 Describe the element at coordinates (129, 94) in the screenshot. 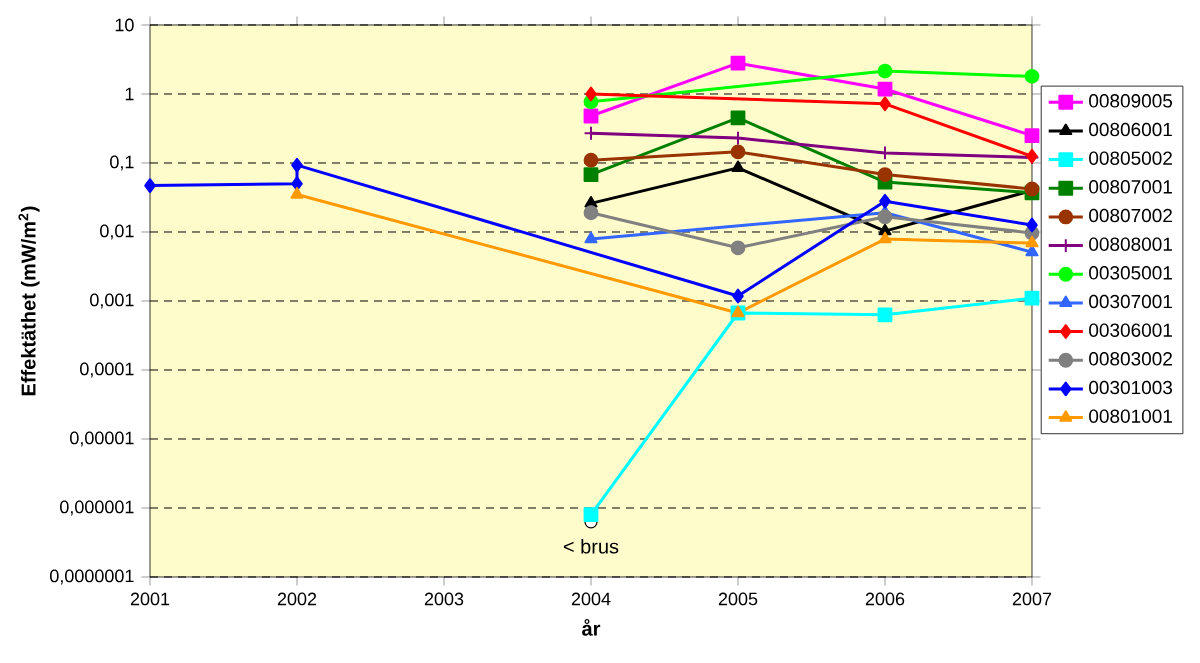

I see `y-tick-label: 1` at that location.